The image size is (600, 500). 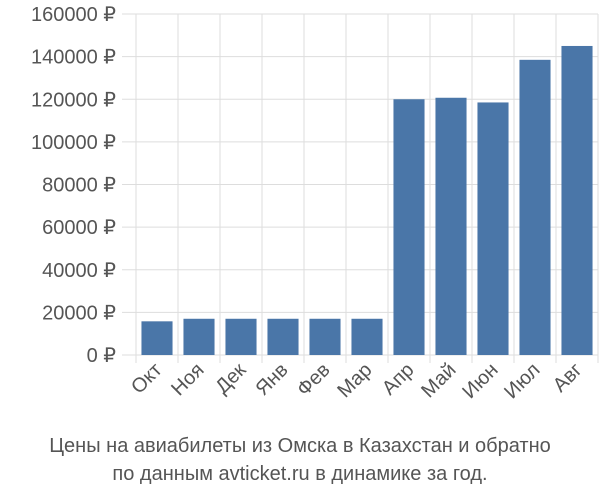 I want to click on x-tick-label: Окт, so click(x=146, y=378).